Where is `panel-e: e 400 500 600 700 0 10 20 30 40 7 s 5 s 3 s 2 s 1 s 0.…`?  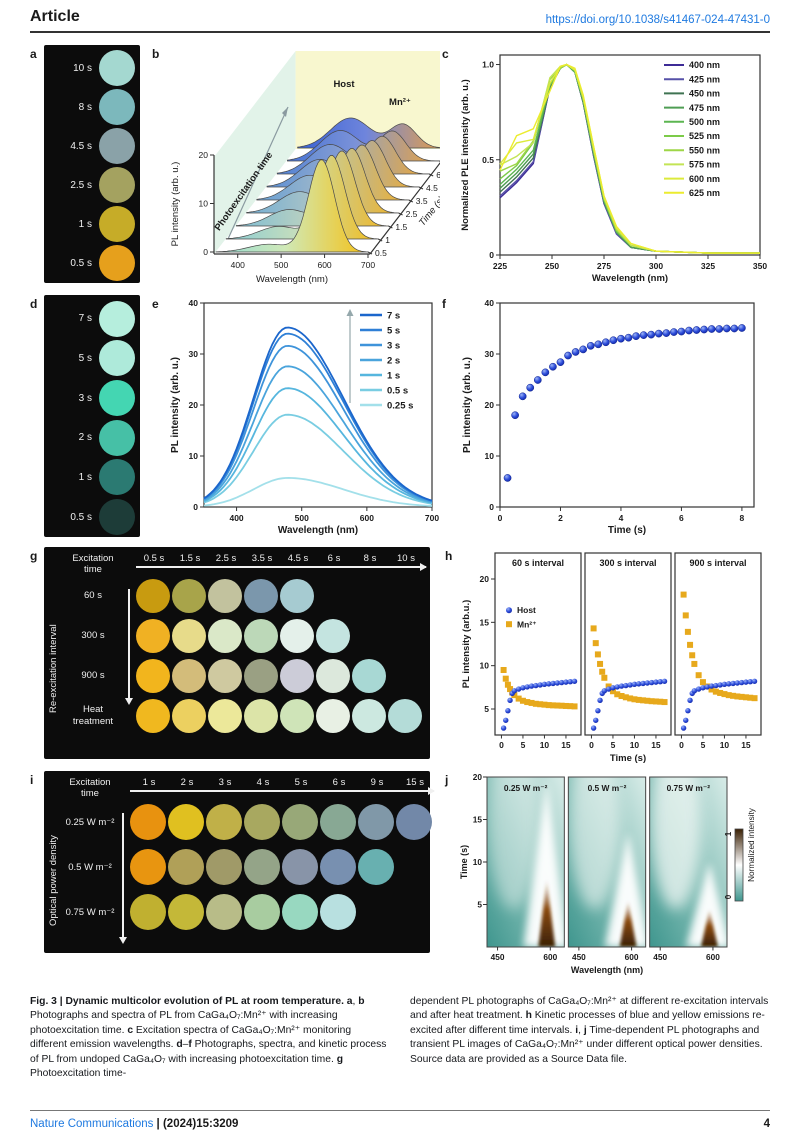 panel-e: e 400 500 600 700 0 10 20 30 40 7 s 5 s 3 s 2 s 1 s 0.… is located at coordinates (297, 421).